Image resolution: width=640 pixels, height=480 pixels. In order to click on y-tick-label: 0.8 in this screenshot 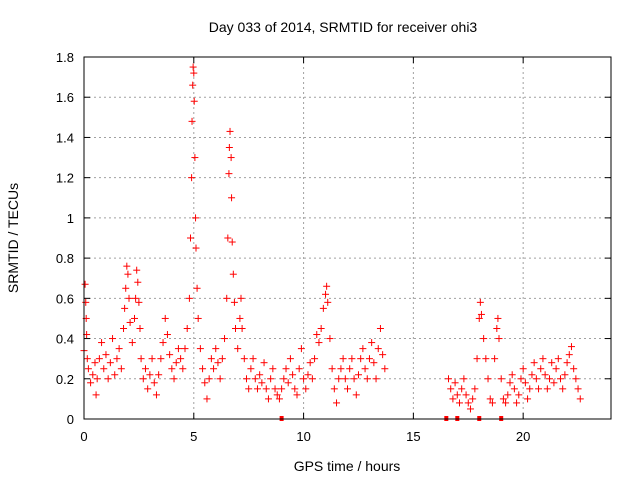, I will do `click(65, 258)`.